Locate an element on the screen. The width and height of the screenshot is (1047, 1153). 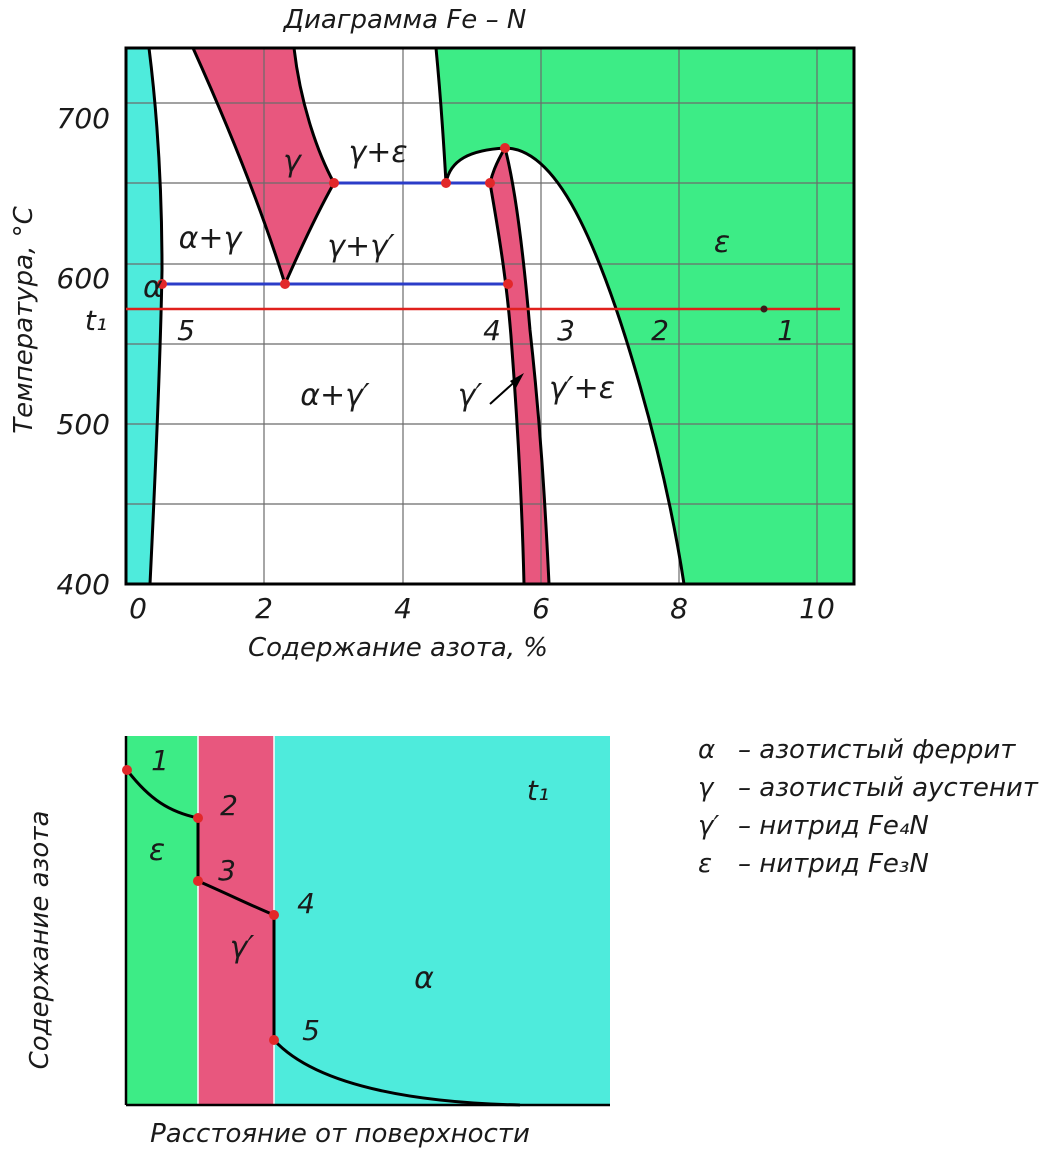
t1-point-1: 1 is located at coordinates (786, 330).